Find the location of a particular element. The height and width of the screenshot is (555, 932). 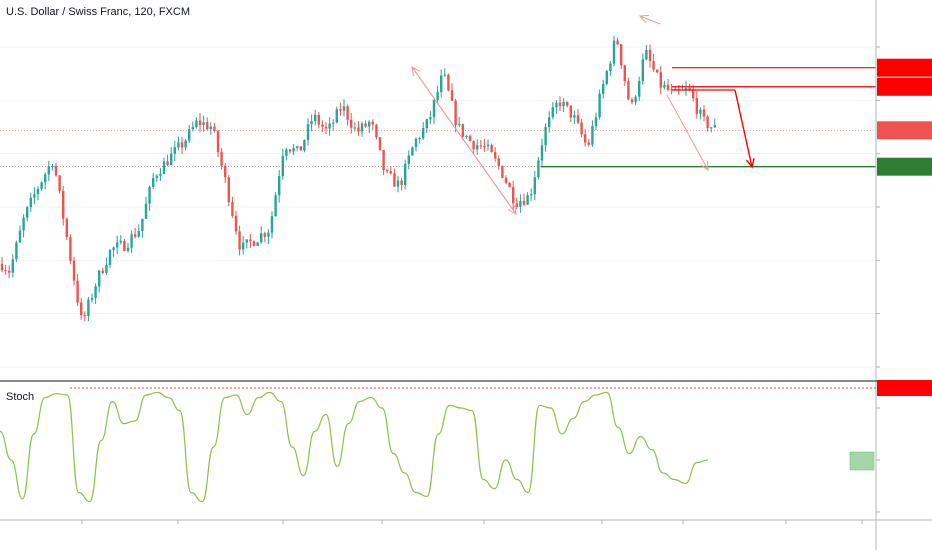

stoch-level-badge is located at coordinates (904, 387).